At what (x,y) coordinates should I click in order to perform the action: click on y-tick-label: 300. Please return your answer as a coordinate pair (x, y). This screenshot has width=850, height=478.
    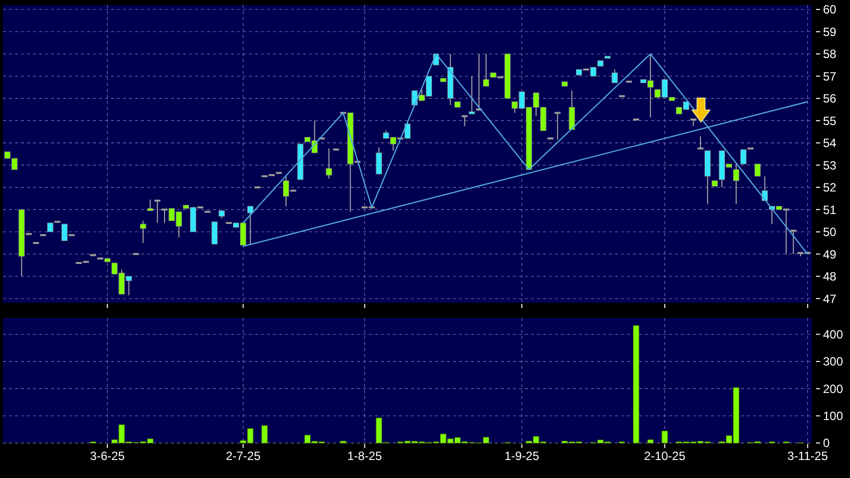
    Looking at the image, I should click on (833, 361).